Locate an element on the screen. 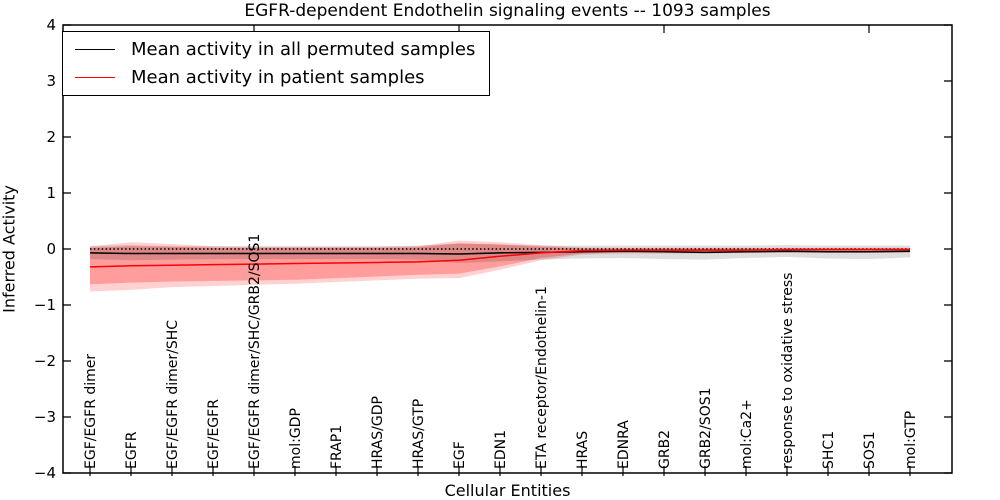  x-tick-label: GRB2/SOS1 is located at coordinates (706, 428).